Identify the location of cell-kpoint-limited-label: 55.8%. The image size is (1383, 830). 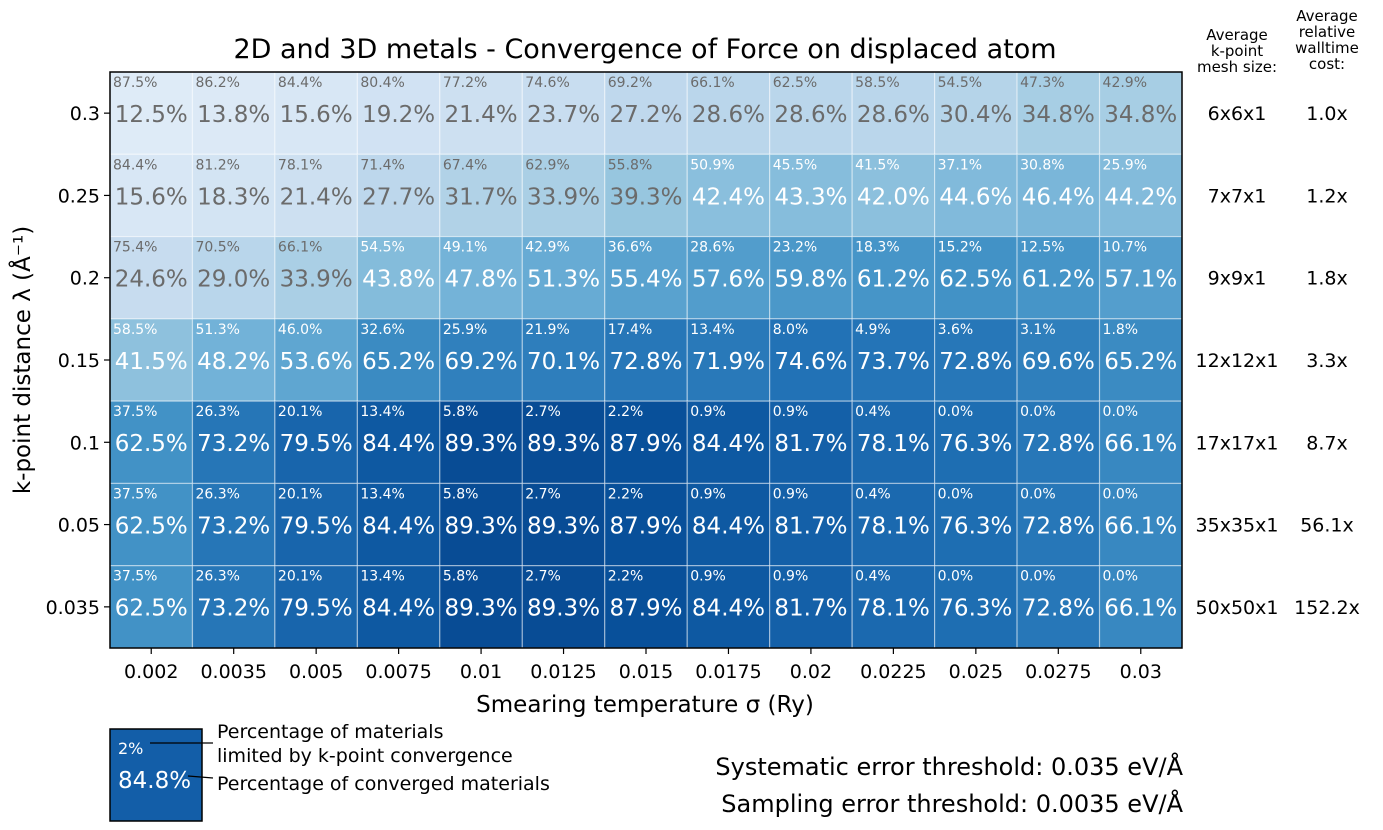
(630, 165).